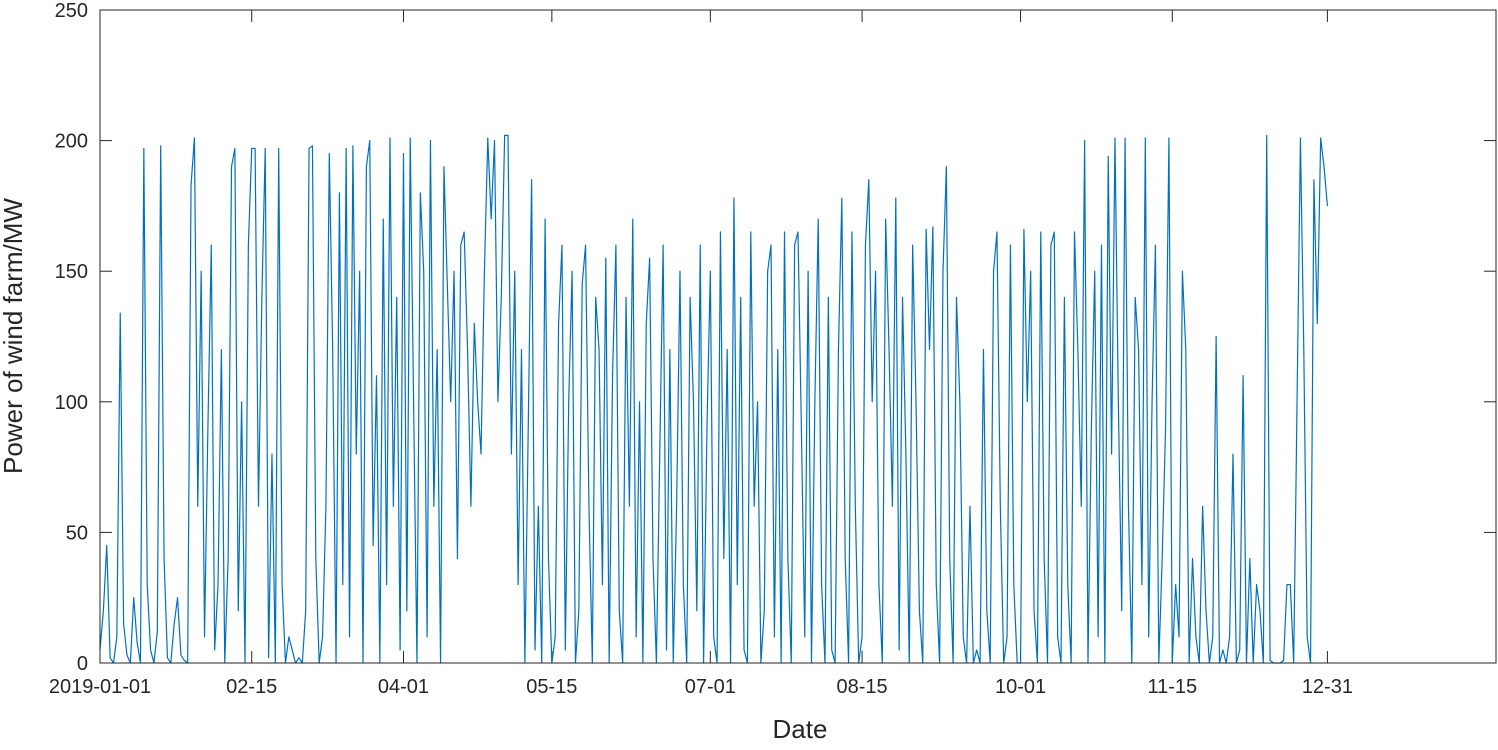  What do you see at coordinates (77, 533) in the screenshot?
I see `y-tick-label: 50` at bounding box center [77, 533].